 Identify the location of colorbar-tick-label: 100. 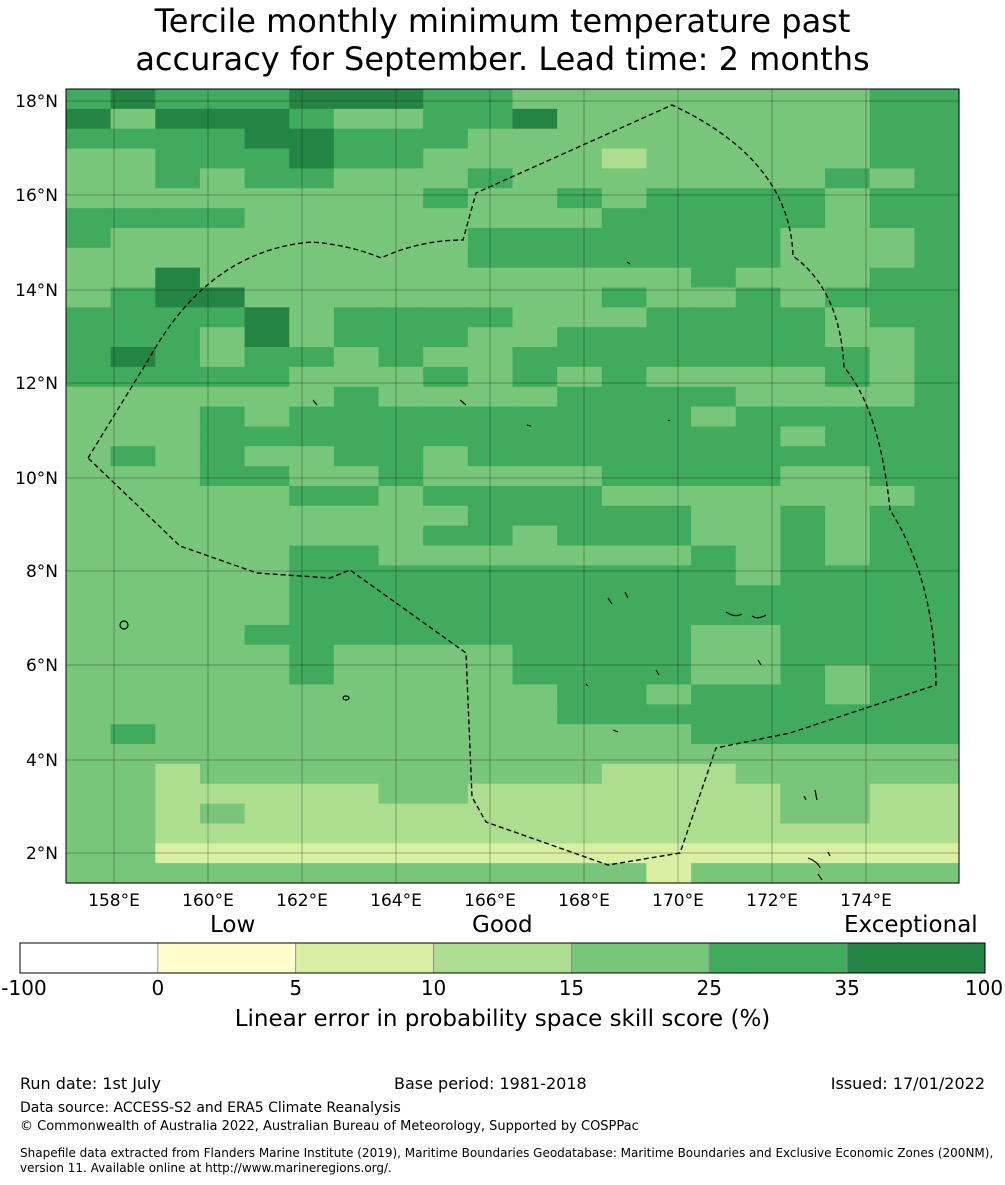
(984, 988).